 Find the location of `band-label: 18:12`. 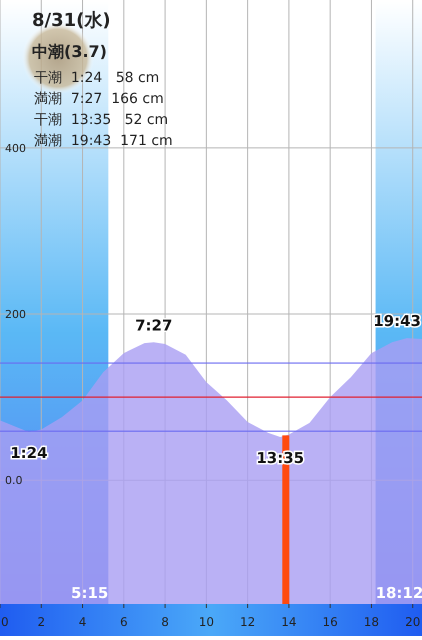

band-label: 18:12 is located at coordinates (399, 593).